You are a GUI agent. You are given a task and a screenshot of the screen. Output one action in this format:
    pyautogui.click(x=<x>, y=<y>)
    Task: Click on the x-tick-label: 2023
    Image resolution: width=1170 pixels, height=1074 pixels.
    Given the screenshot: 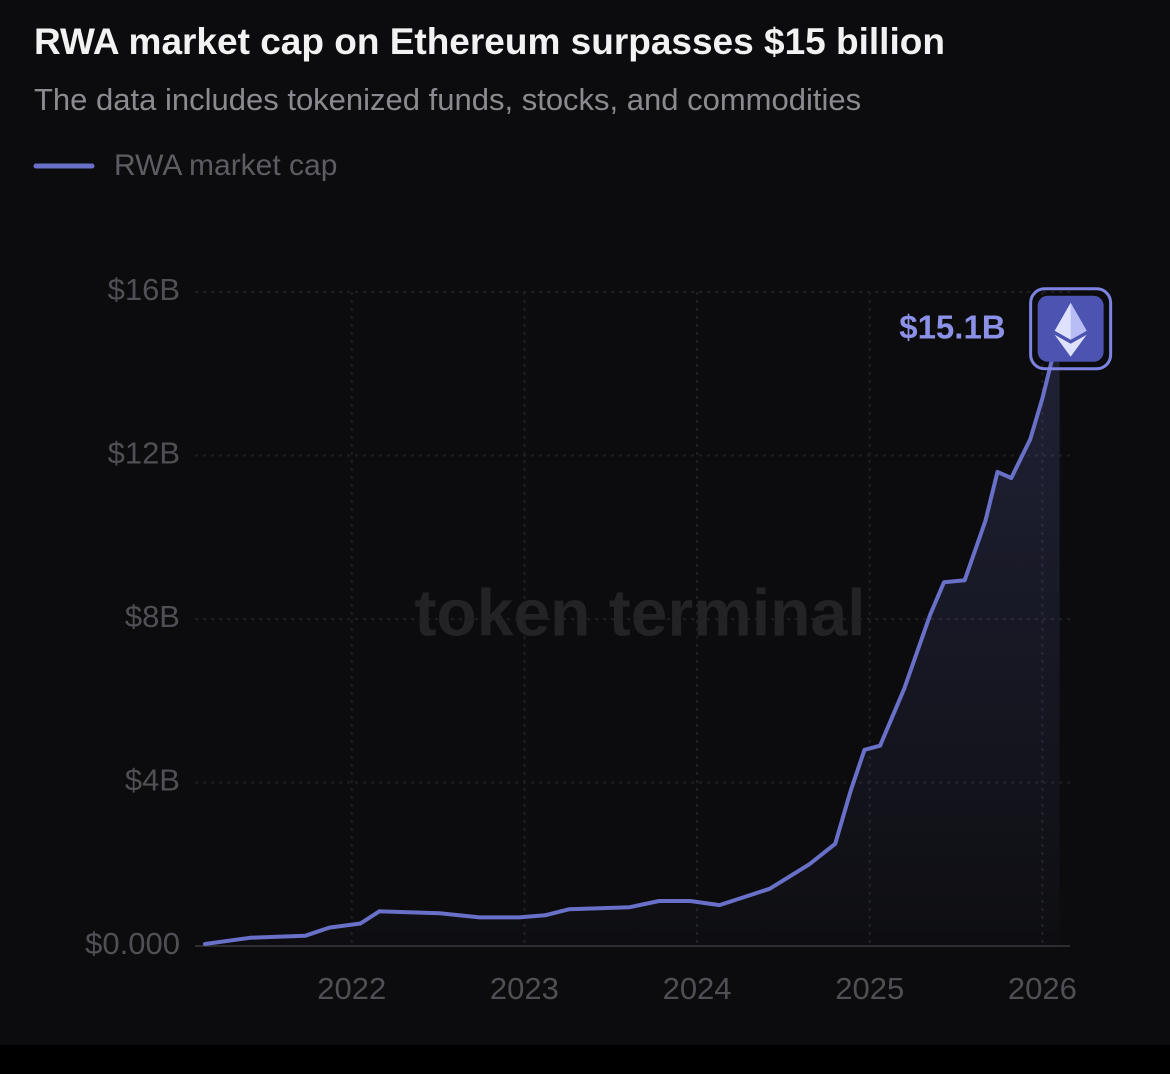 What is the action you would take?
    pyautogui.click(x=524, y=988)
    